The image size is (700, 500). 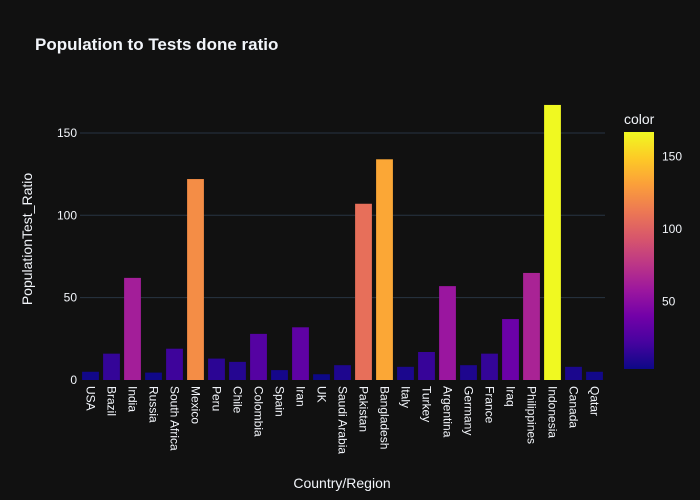 What do you see at coordinates (132, 328) in the screenshot?
I see `bar-india` at bounding box center [132, 328].